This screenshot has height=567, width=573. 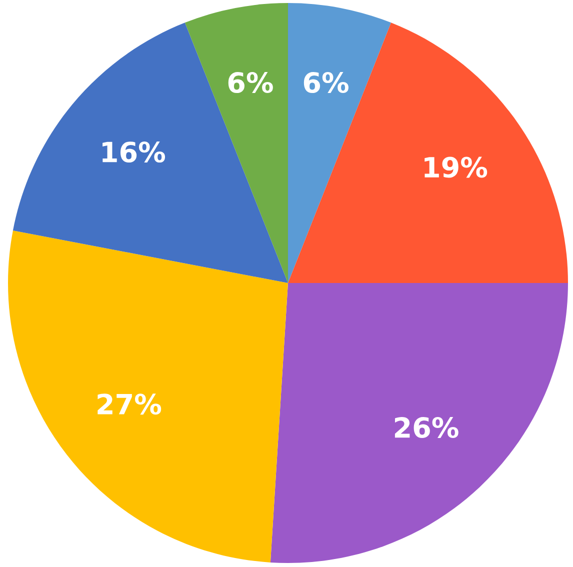 What do you see at coordinates (426, 427) in the screenshot?
I see `data-label: 26%` at bounding box center [426, 427].